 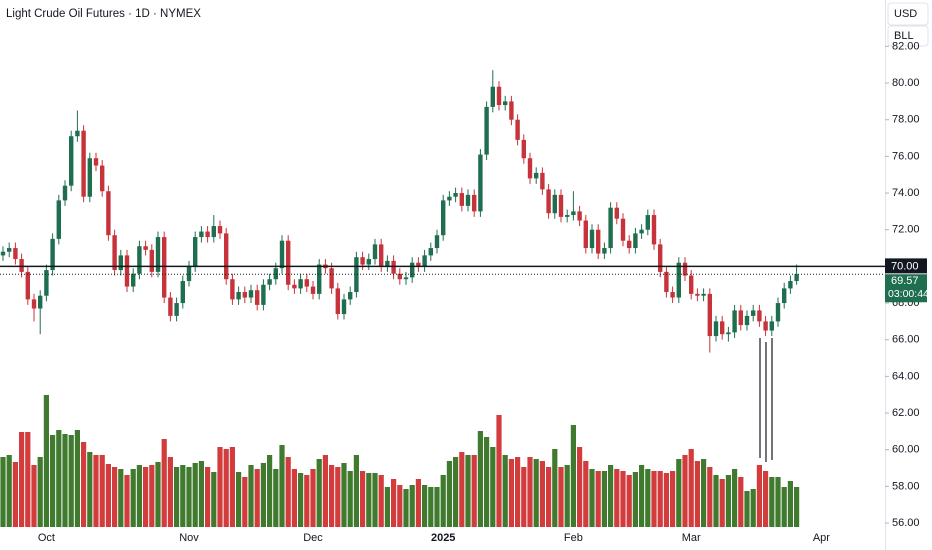 What do you see at coordinates (908, 294) in the screenshot?
I see `countdown: 03:00:44` at bounding box center [908, 294].